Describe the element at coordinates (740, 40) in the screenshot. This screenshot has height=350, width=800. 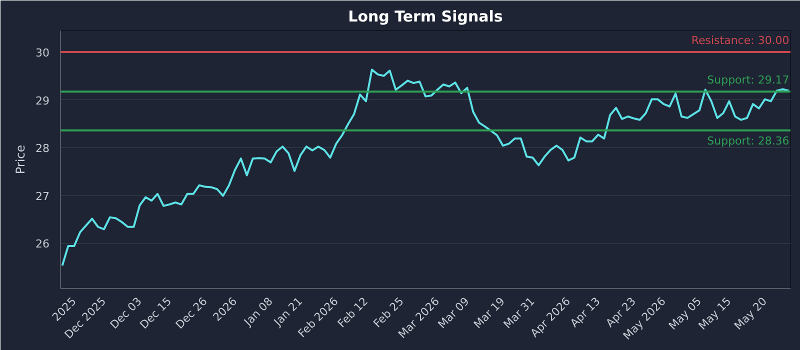
I see `ref-line-label: Resistance: 30.00` at that location.